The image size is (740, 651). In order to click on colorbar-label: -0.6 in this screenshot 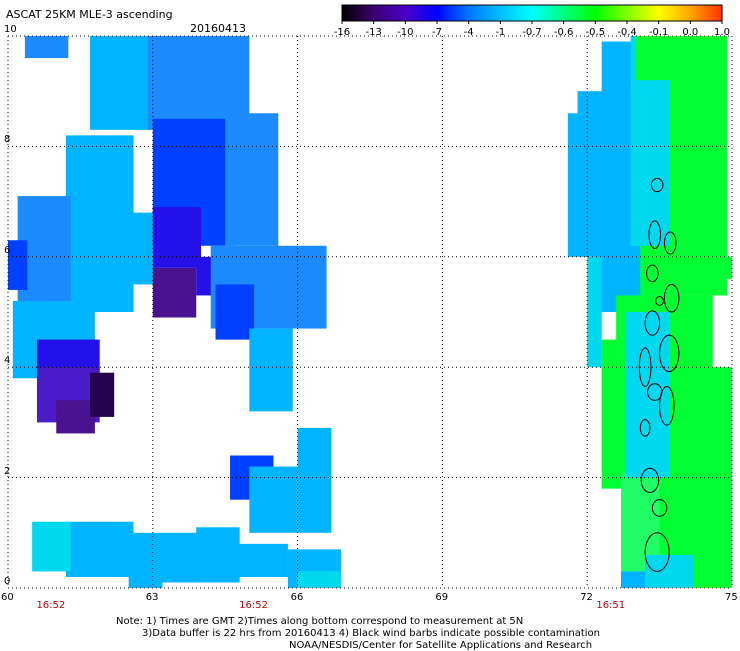, I will do `click(564, 32)`.